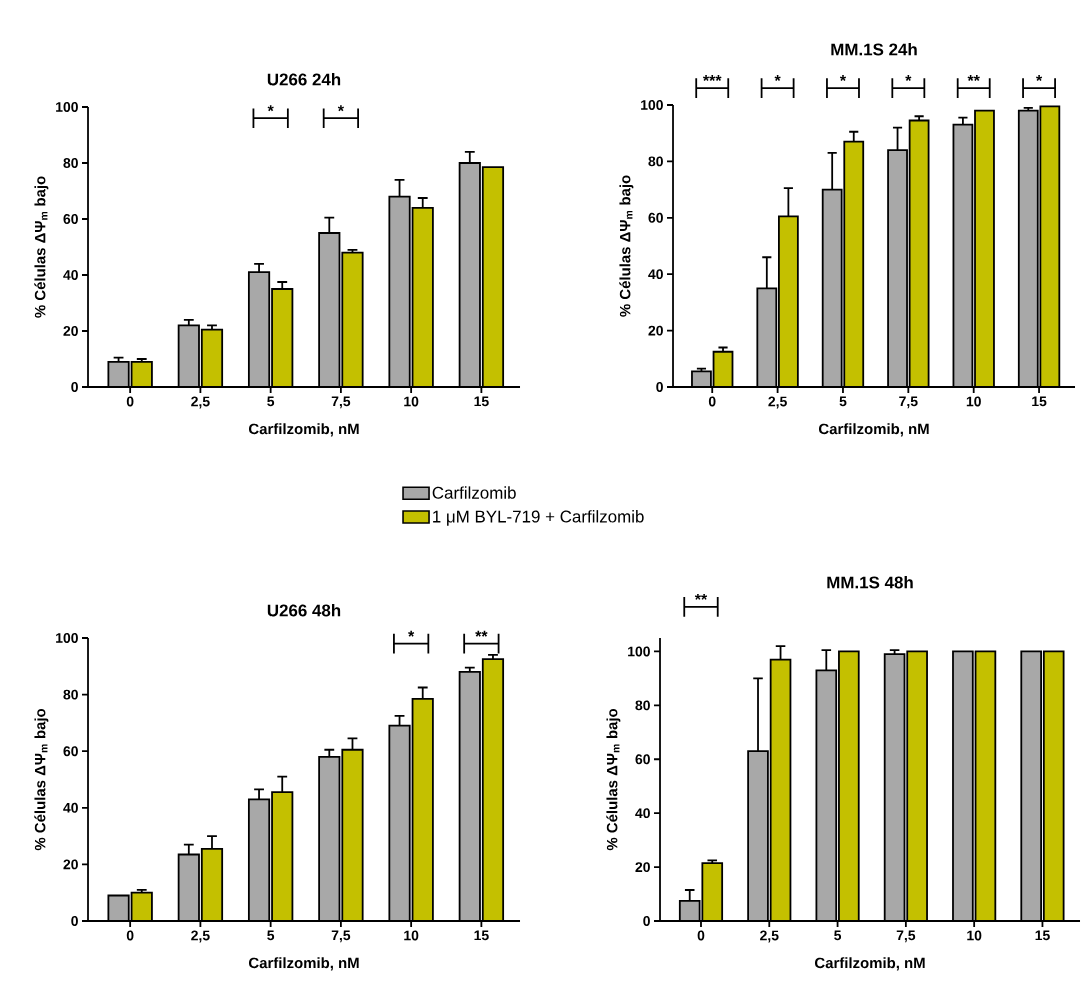  What do you see at coordinates (474, 492) in the screenshot?
I see `legend-label: Carfilzomib` at bounding box center [474, 492].